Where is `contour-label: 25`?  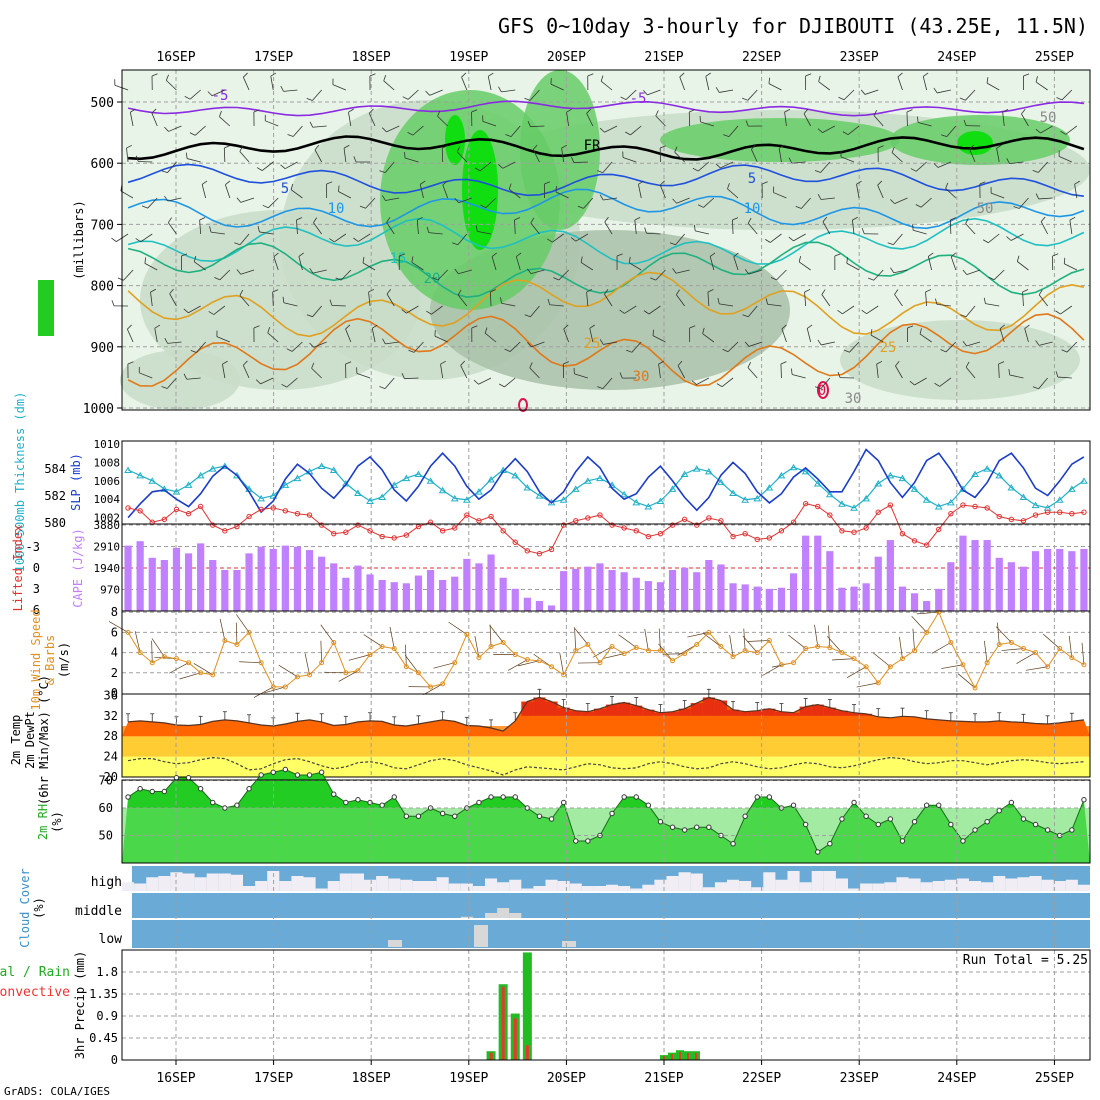 contour-label: 25 is located at coordinates (592, 344).